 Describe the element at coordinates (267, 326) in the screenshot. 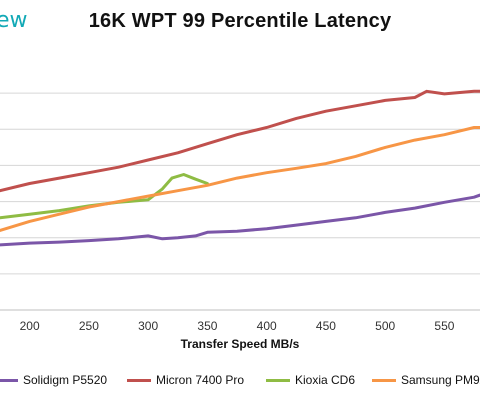

I see `x-tick-label: 400` at that location.